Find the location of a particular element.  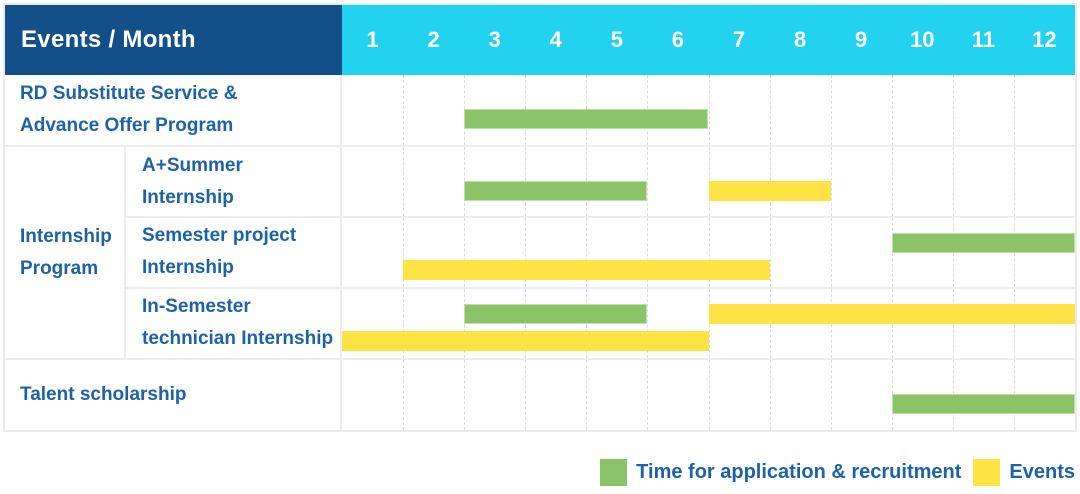

table-row-semester-project: Semester project Internship is located at coordinates (600, 251).